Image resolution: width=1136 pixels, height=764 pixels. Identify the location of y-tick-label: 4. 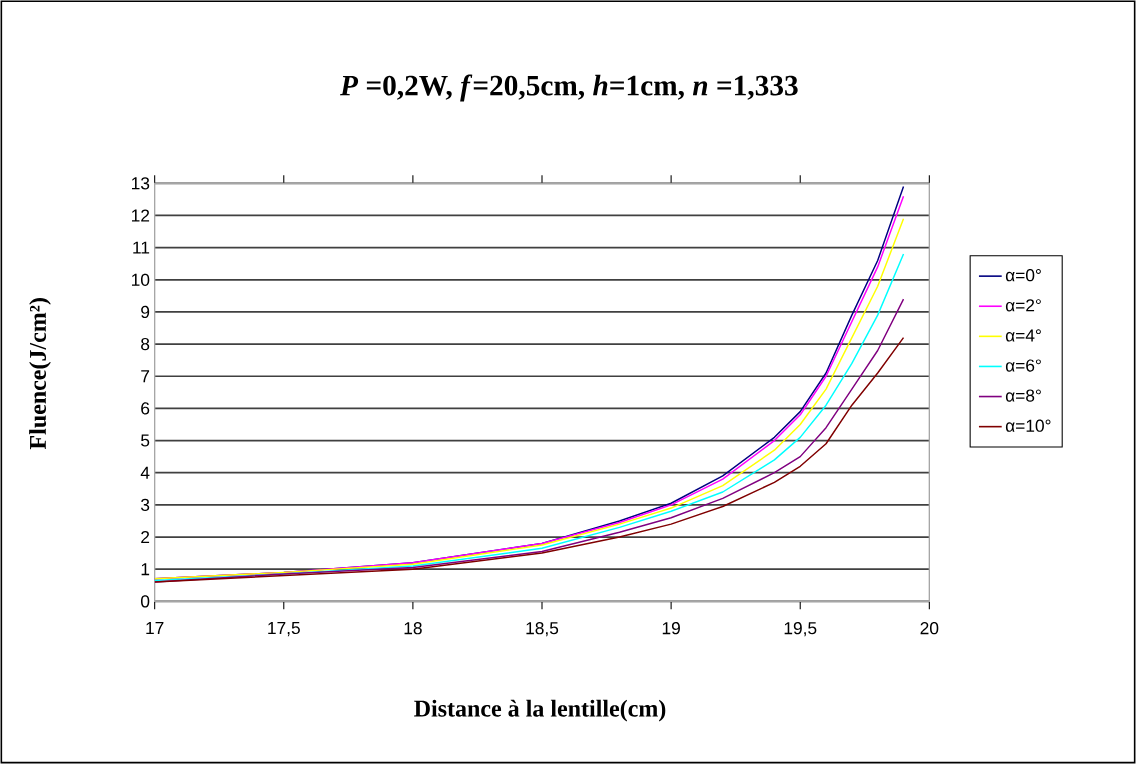
(145, 472).